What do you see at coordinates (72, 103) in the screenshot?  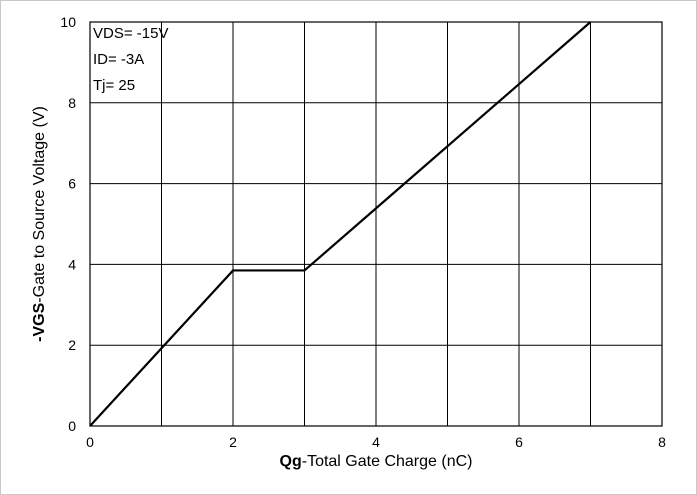 I see `y-tick-label: 8` at bounding box center [72, 103].